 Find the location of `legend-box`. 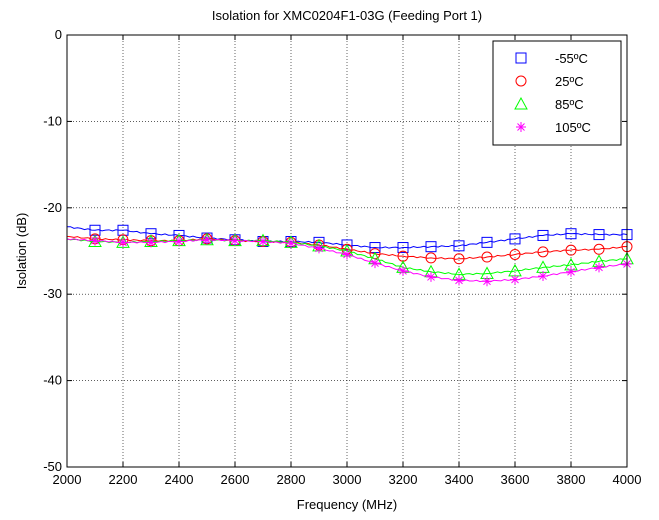

legend-box is located at coordinates (557, 93).